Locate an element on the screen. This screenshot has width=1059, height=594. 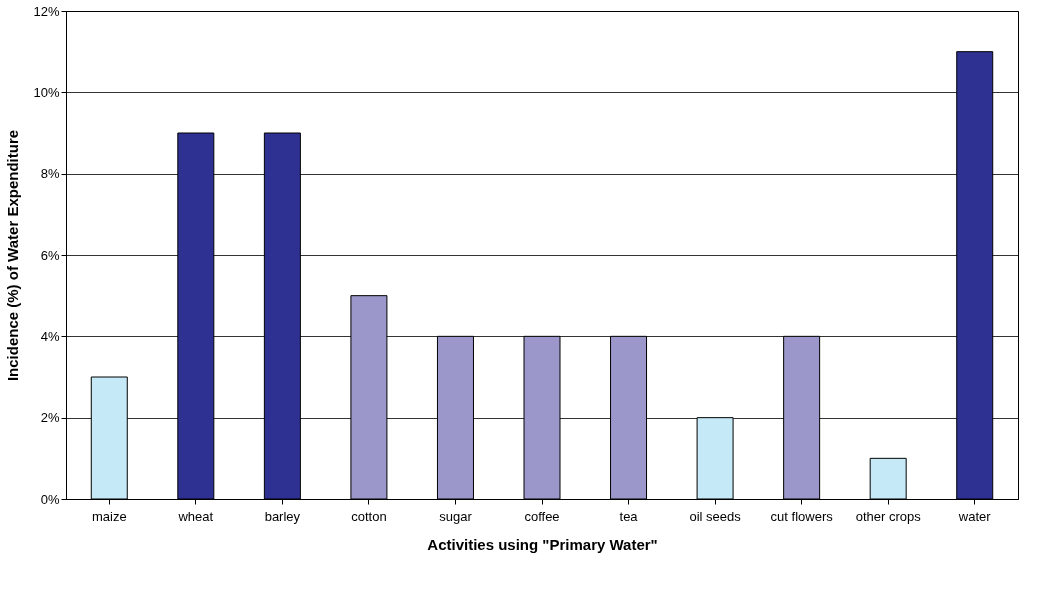
y-tick-label: 6% is located at coordinates (50, 255).